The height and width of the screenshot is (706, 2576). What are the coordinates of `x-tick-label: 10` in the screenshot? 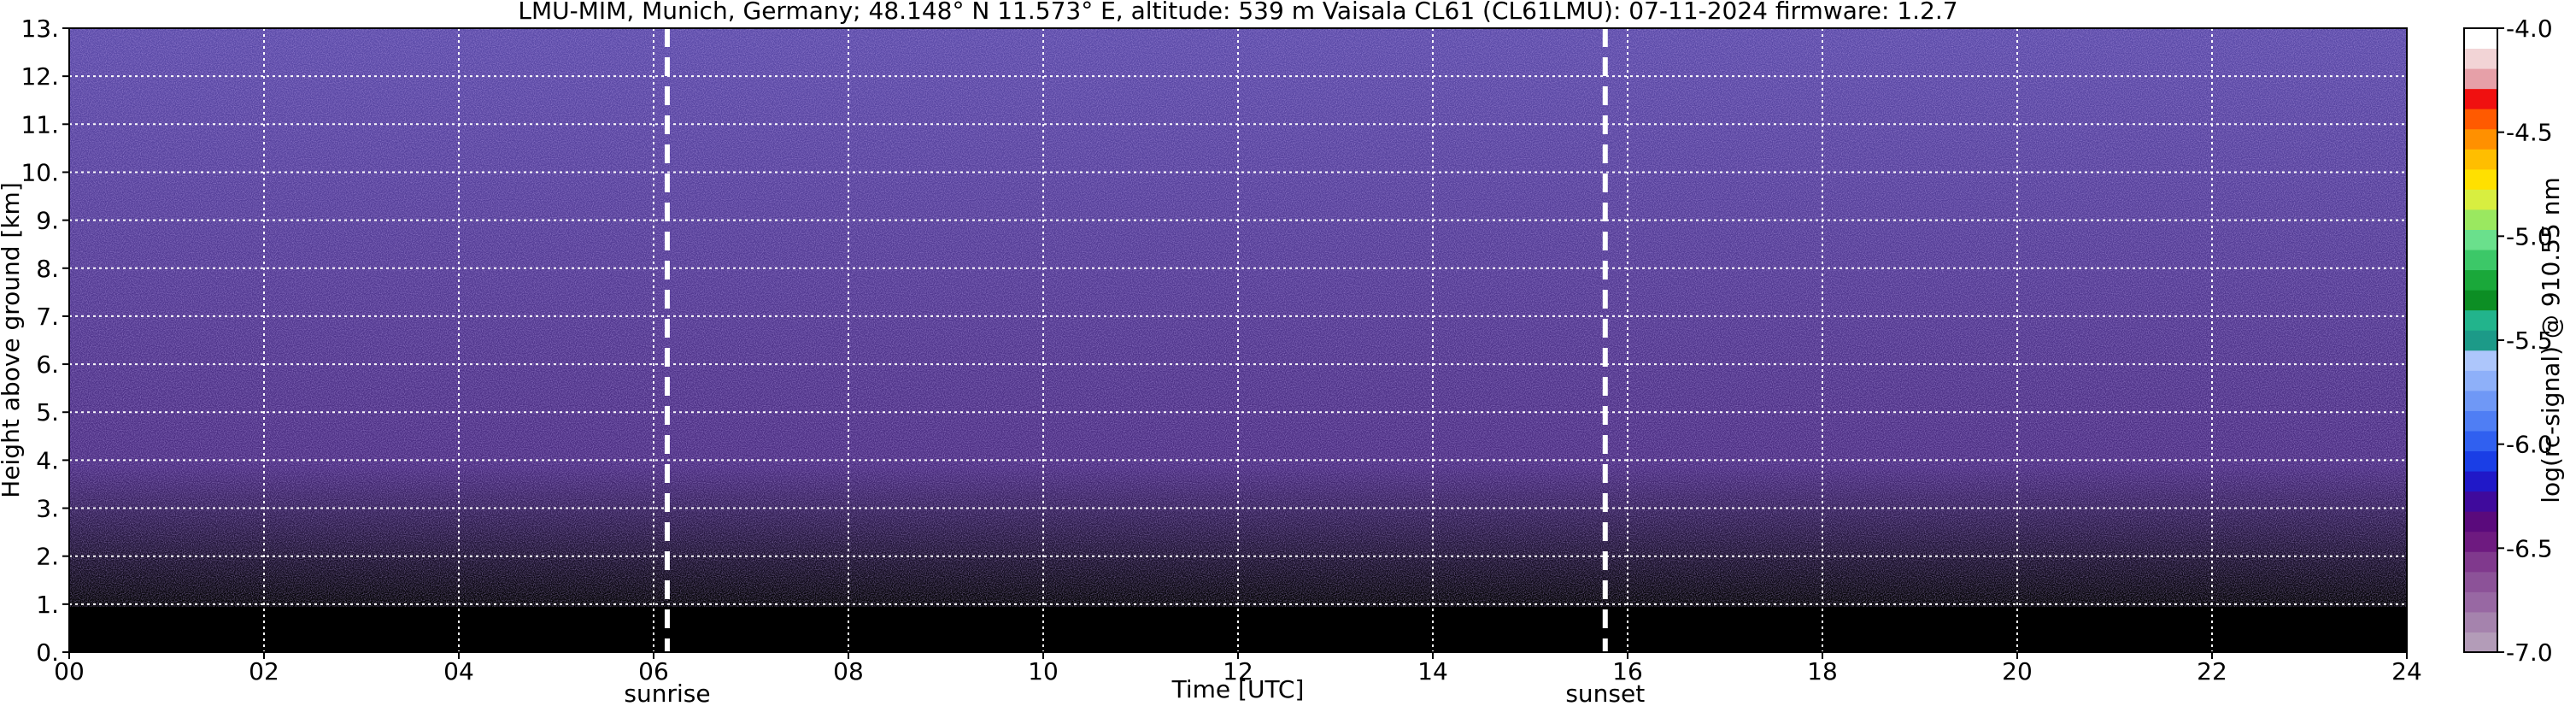 It's located at (1043, 671).